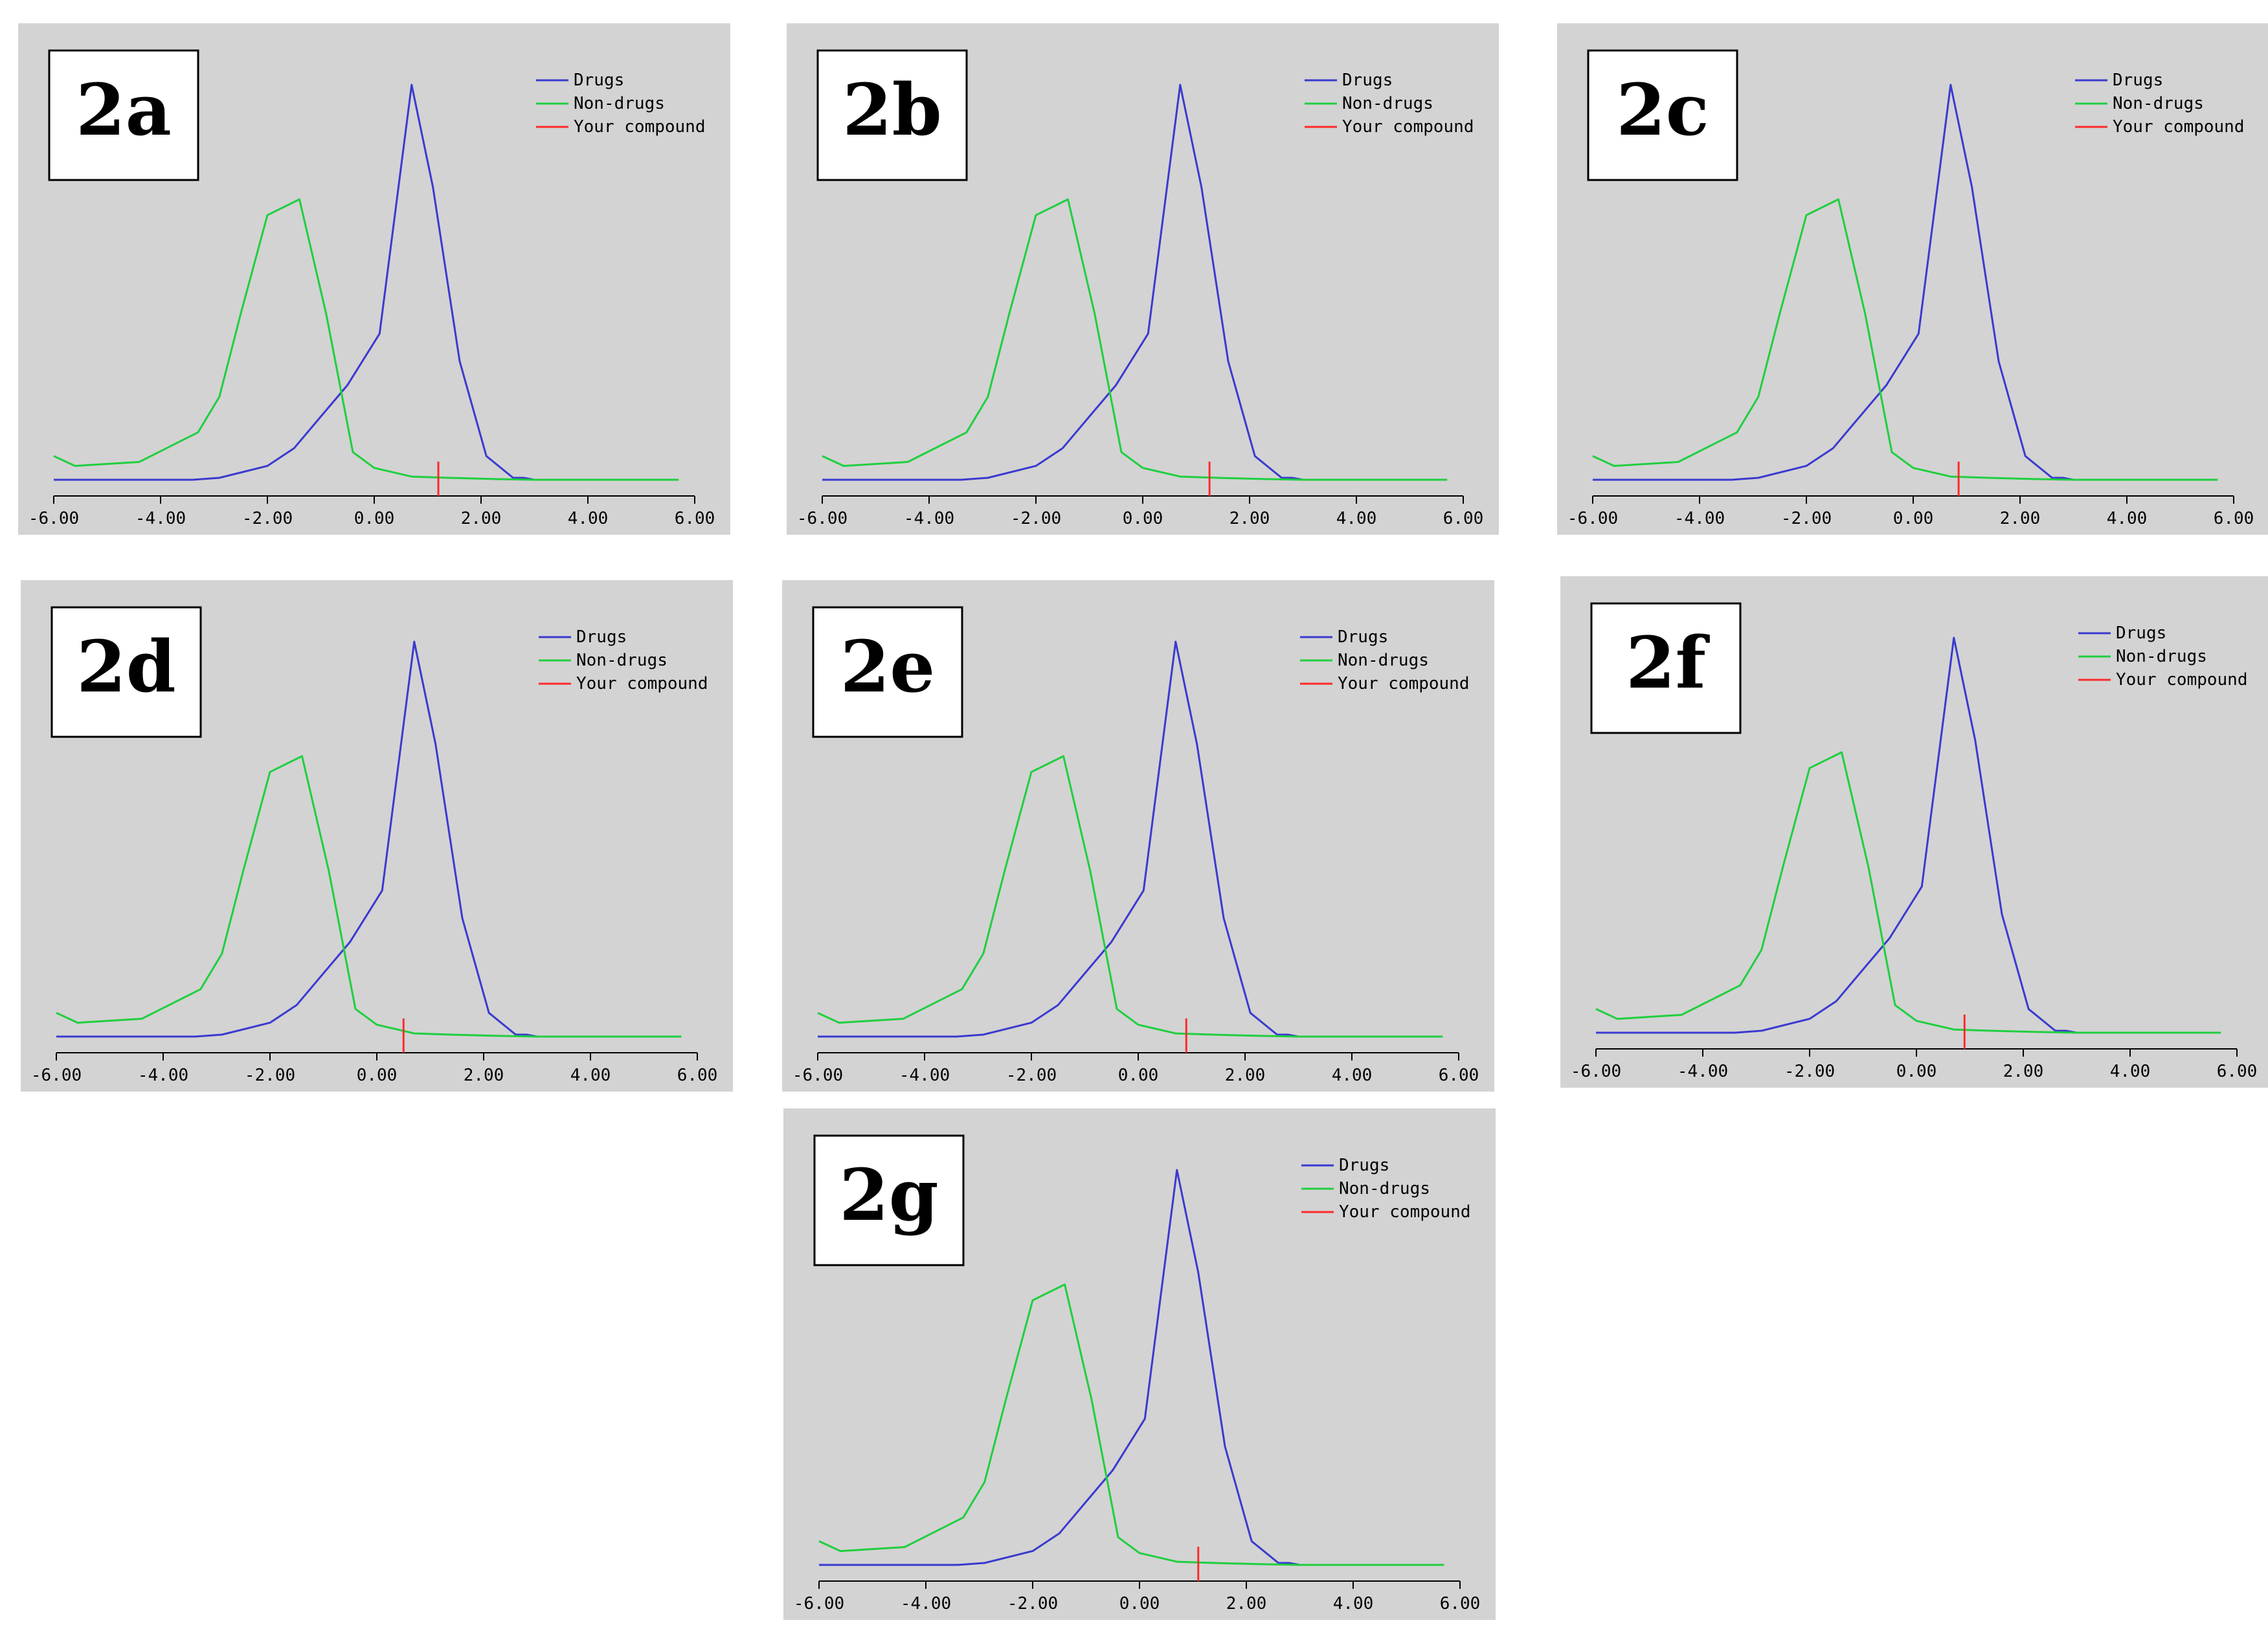 The image size is (2268, 1629). What do you see at coordinates (889, 1195) in the screenshot?
I see `panel-label: 2g` at bounding box center [889, 1195].